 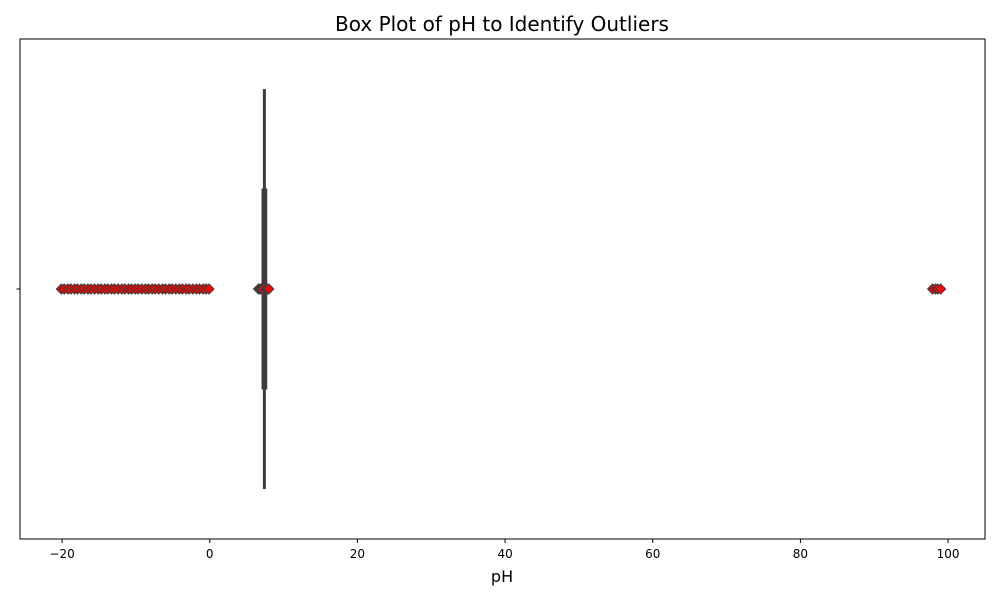 I want to click on x-axis-label: pH, so click(x=502, y=576).